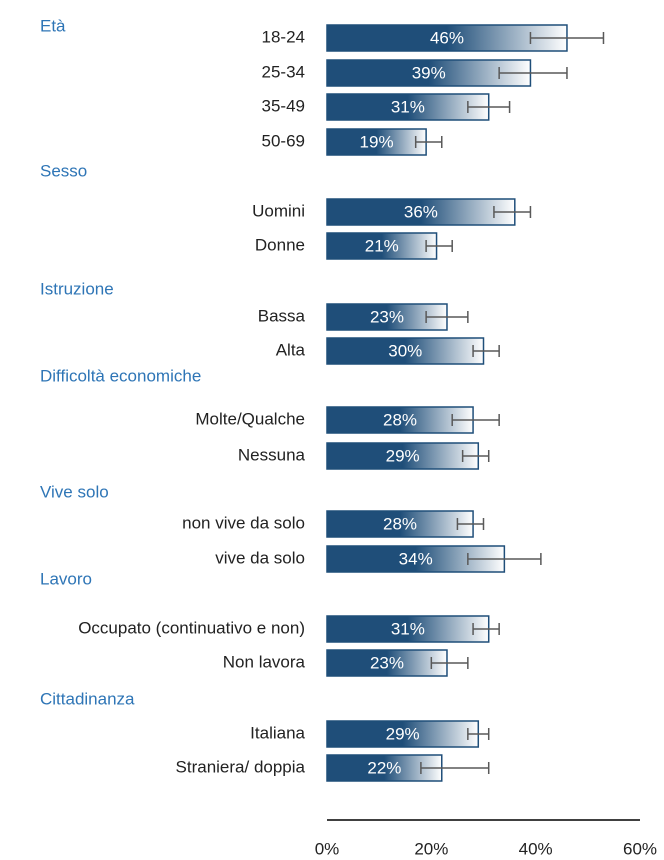 Image resolution: width=664 pixels, height=860 pixels. Describe the element at coordinates (327, 848) in the screenshot. I see `x-tick-label: 0%` at that location.